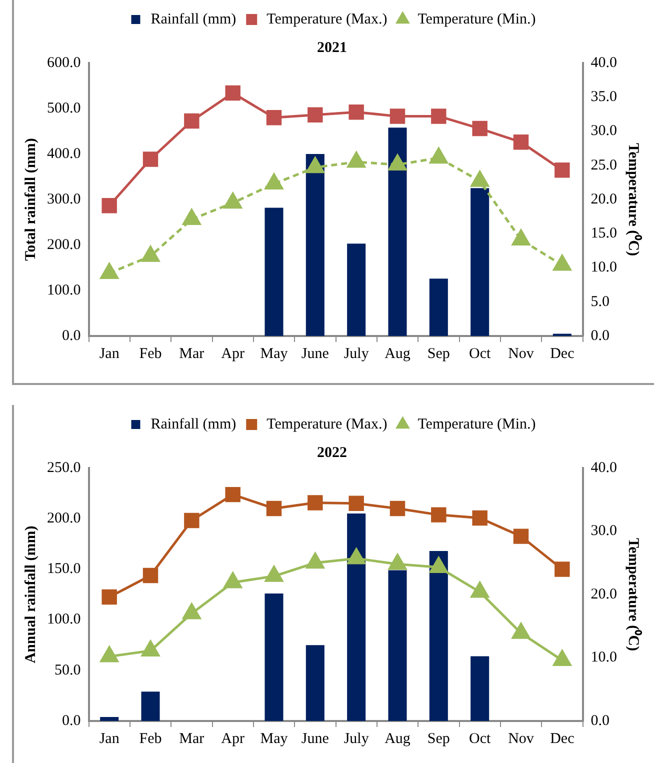 This screenshot has width=655, height=763. What do you see at coordinates (193, 424) in the screenshot?
I see `legend-label: Rainfall (mm)` at bounding box center [193, 424].